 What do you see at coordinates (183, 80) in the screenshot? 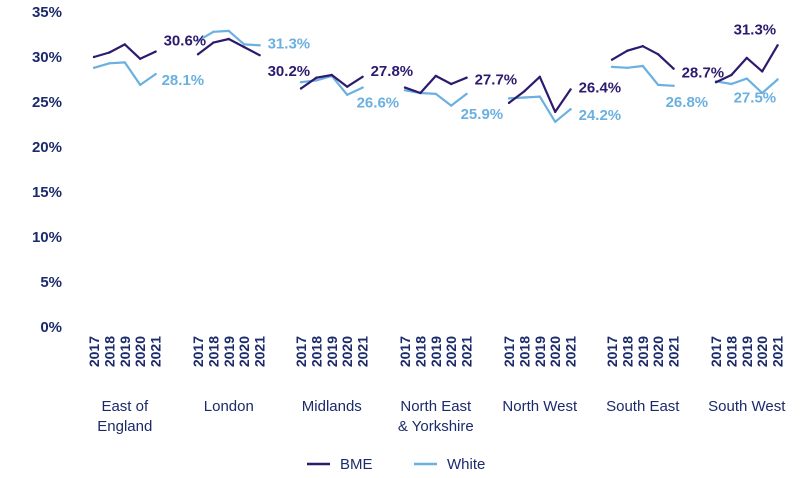
I see `white-data-label: 28.1%` at bounding box center [183, 80].